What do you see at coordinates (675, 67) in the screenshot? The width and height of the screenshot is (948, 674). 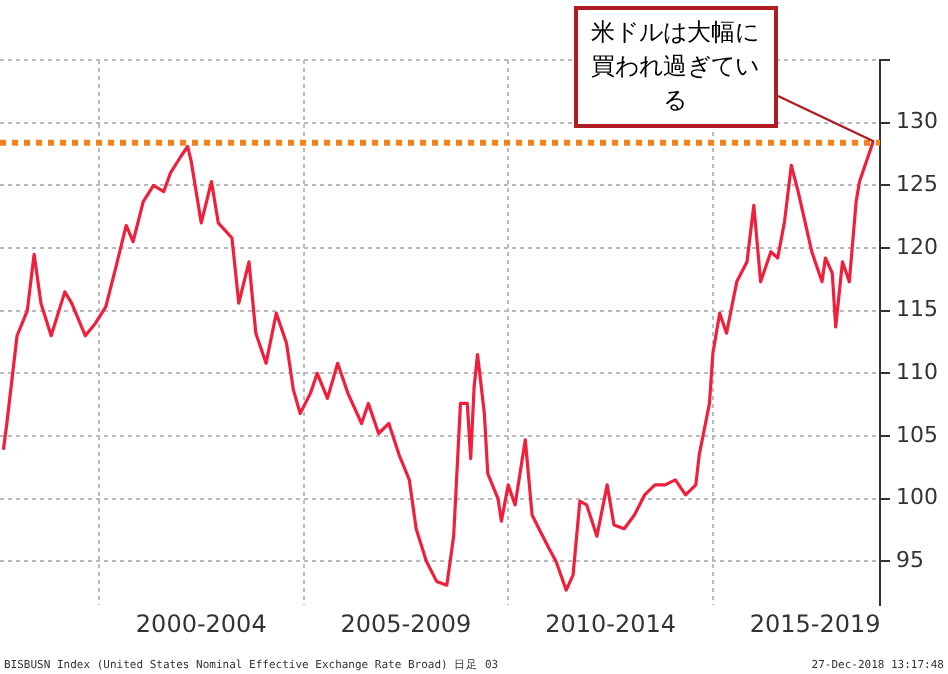 I see `annotation: 米ドルは大幅に買われ過ぎている` at bounding box center [675, 67].